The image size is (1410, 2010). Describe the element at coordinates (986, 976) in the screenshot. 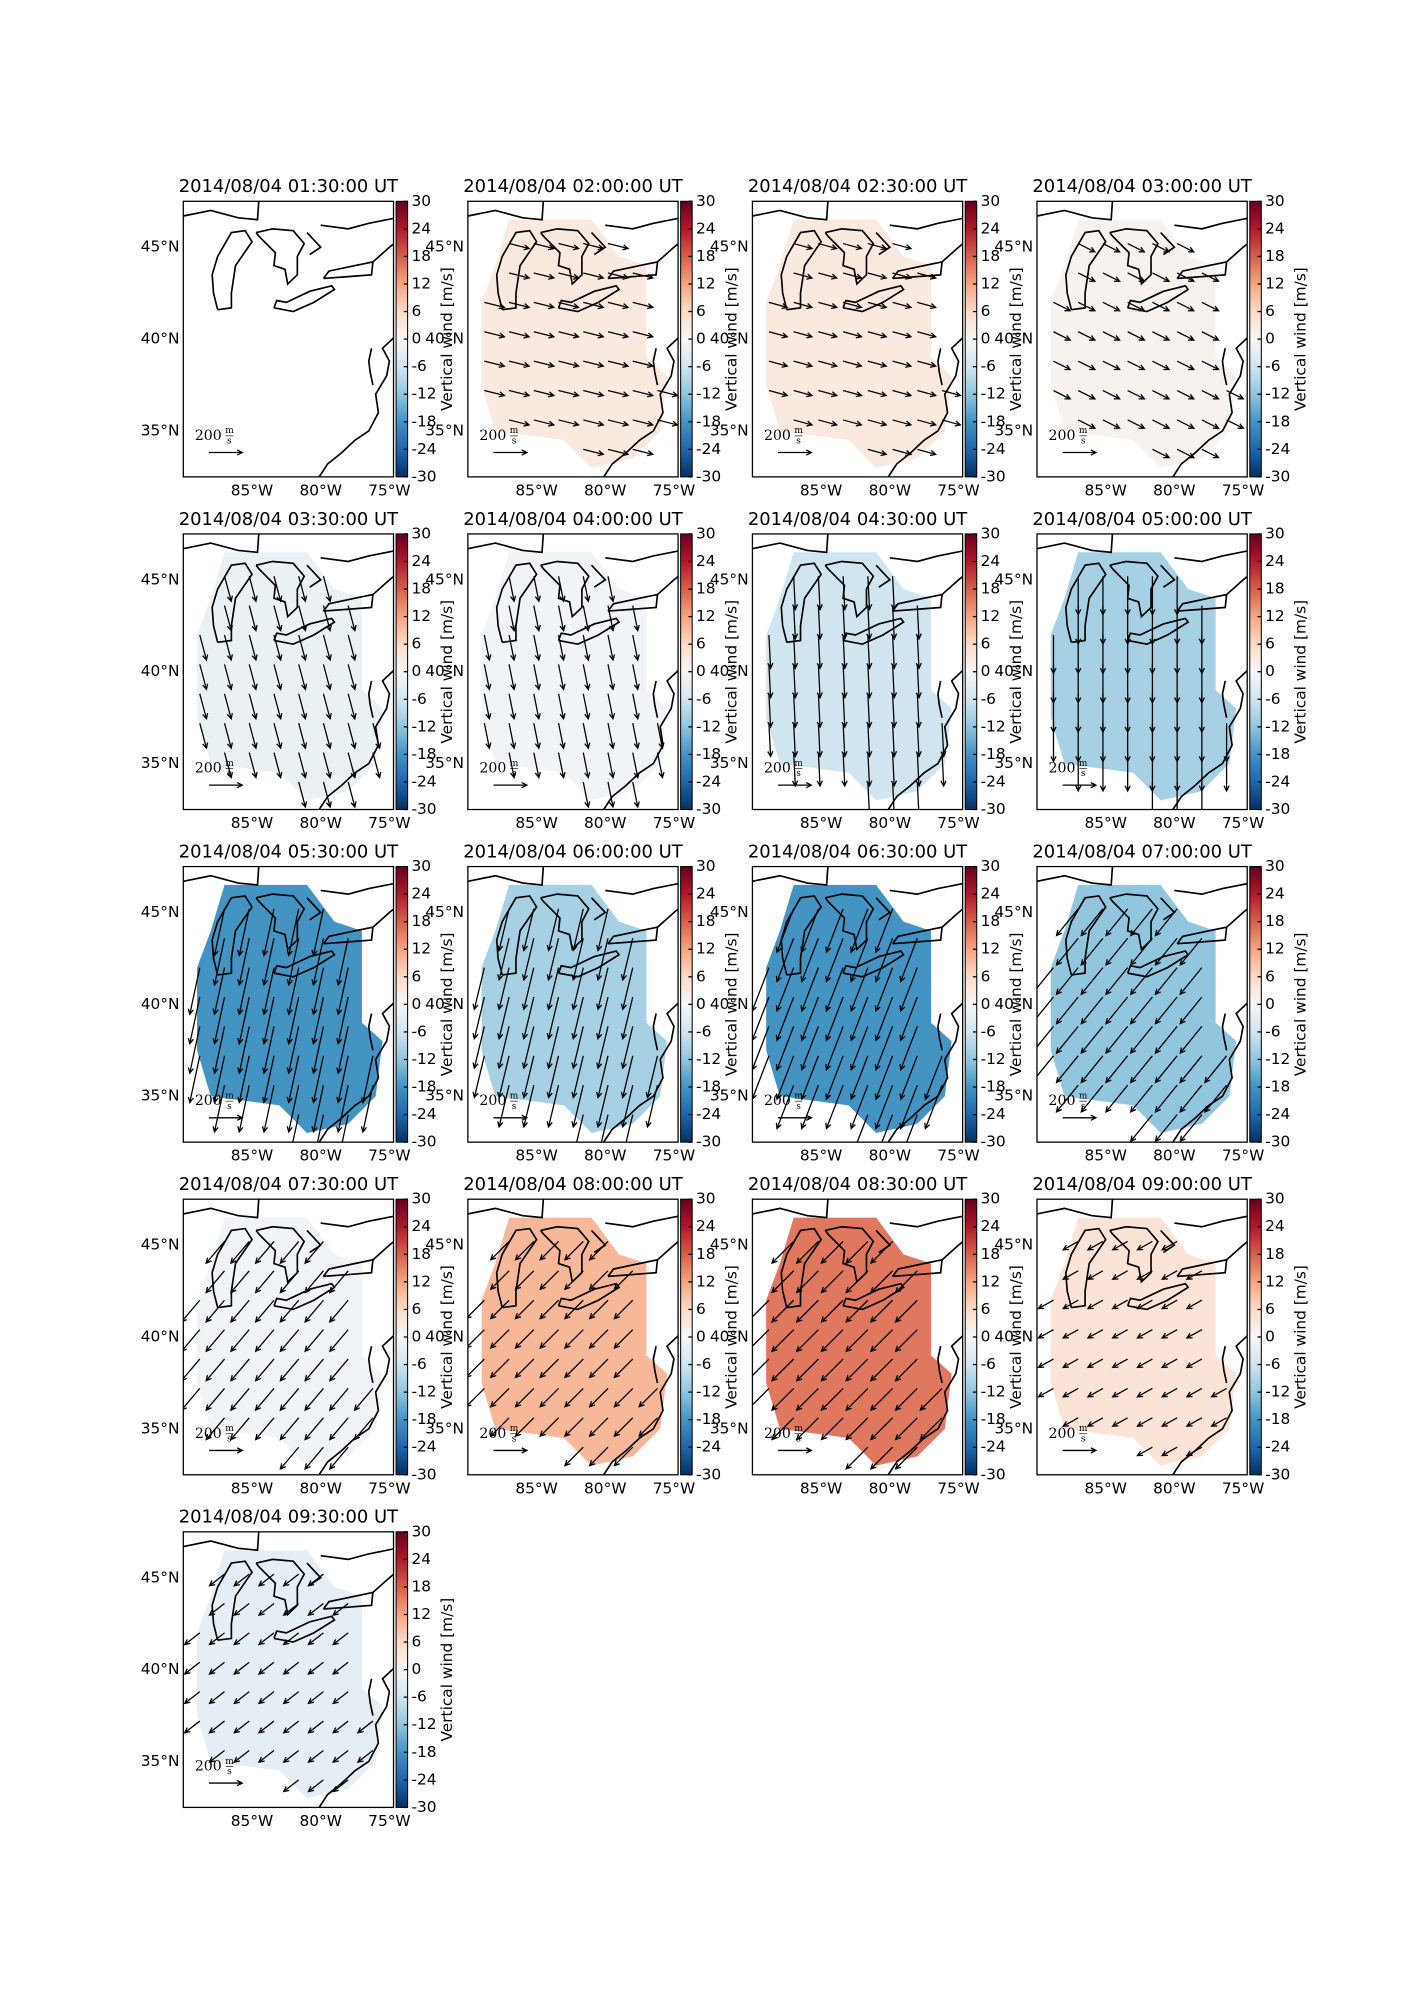

I see `colorbar-tick-label: 6` at that location.